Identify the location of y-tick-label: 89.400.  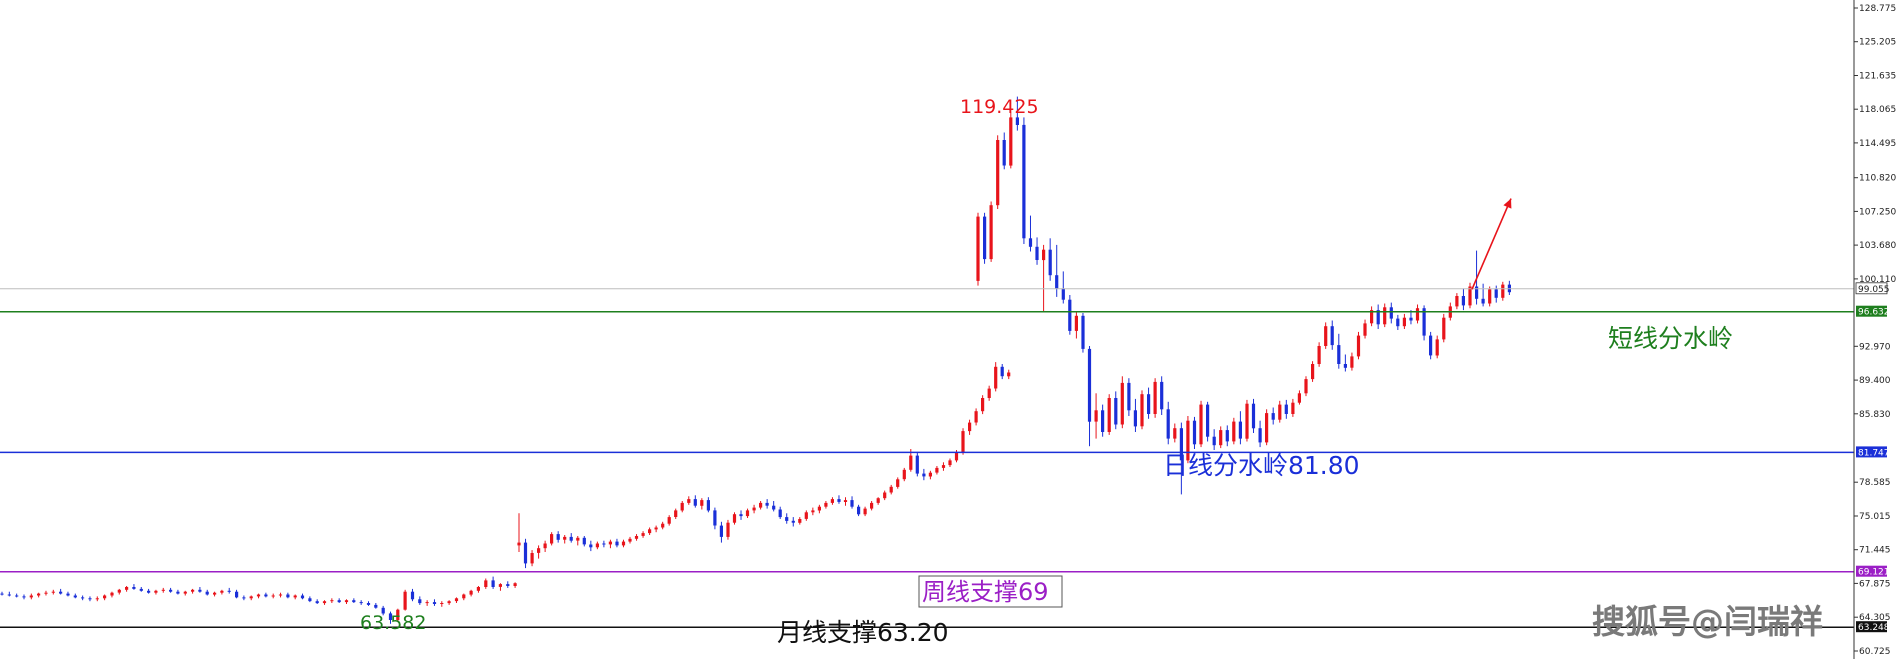
(1875, 381).